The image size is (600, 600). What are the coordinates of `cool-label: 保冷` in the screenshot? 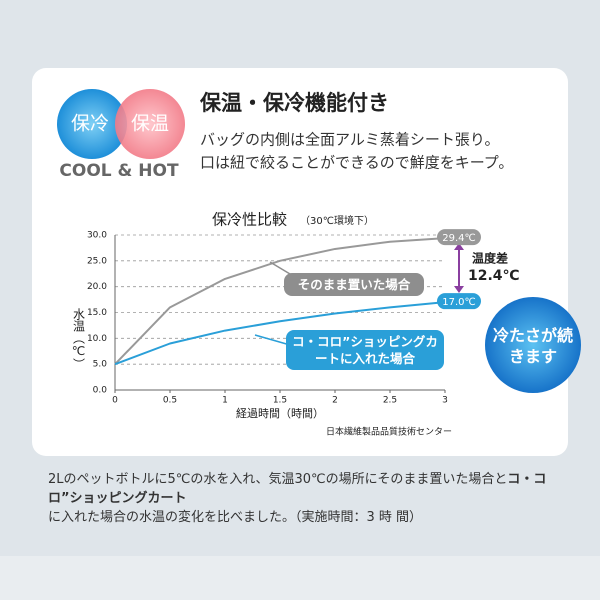 It's located at (90, 124).